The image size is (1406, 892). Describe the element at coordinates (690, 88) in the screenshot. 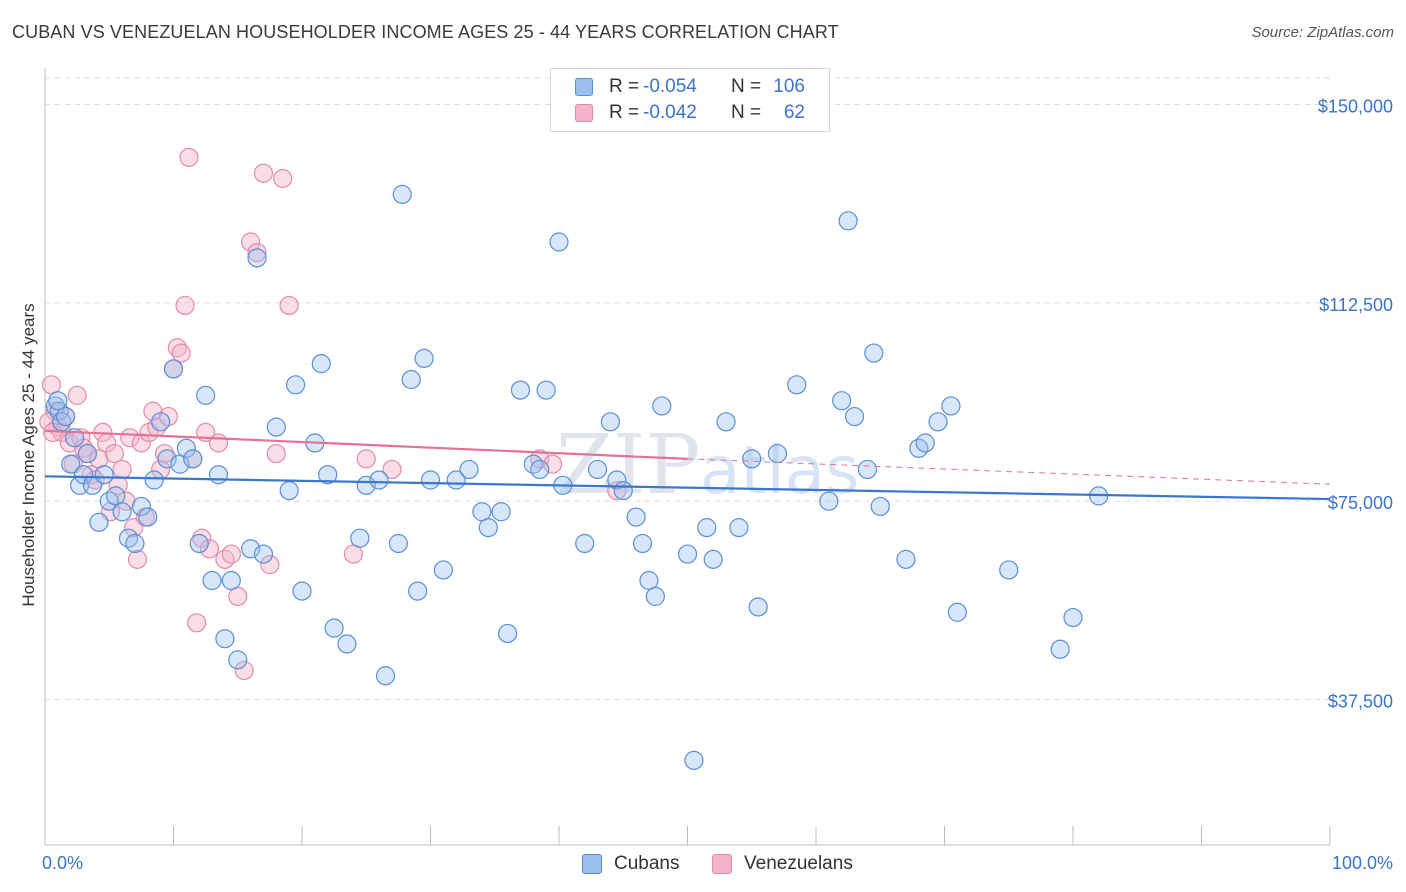

I see `legend-row-cubans: R = -0.054 N = 106` at that location.